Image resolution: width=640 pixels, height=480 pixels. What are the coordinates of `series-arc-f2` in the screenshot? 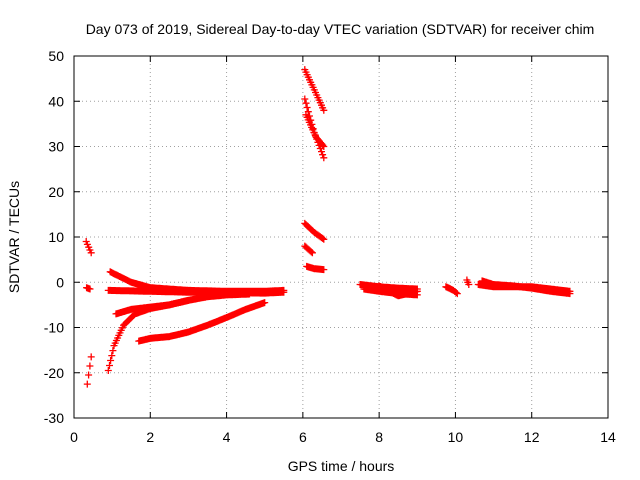 It's located at (526, 287).